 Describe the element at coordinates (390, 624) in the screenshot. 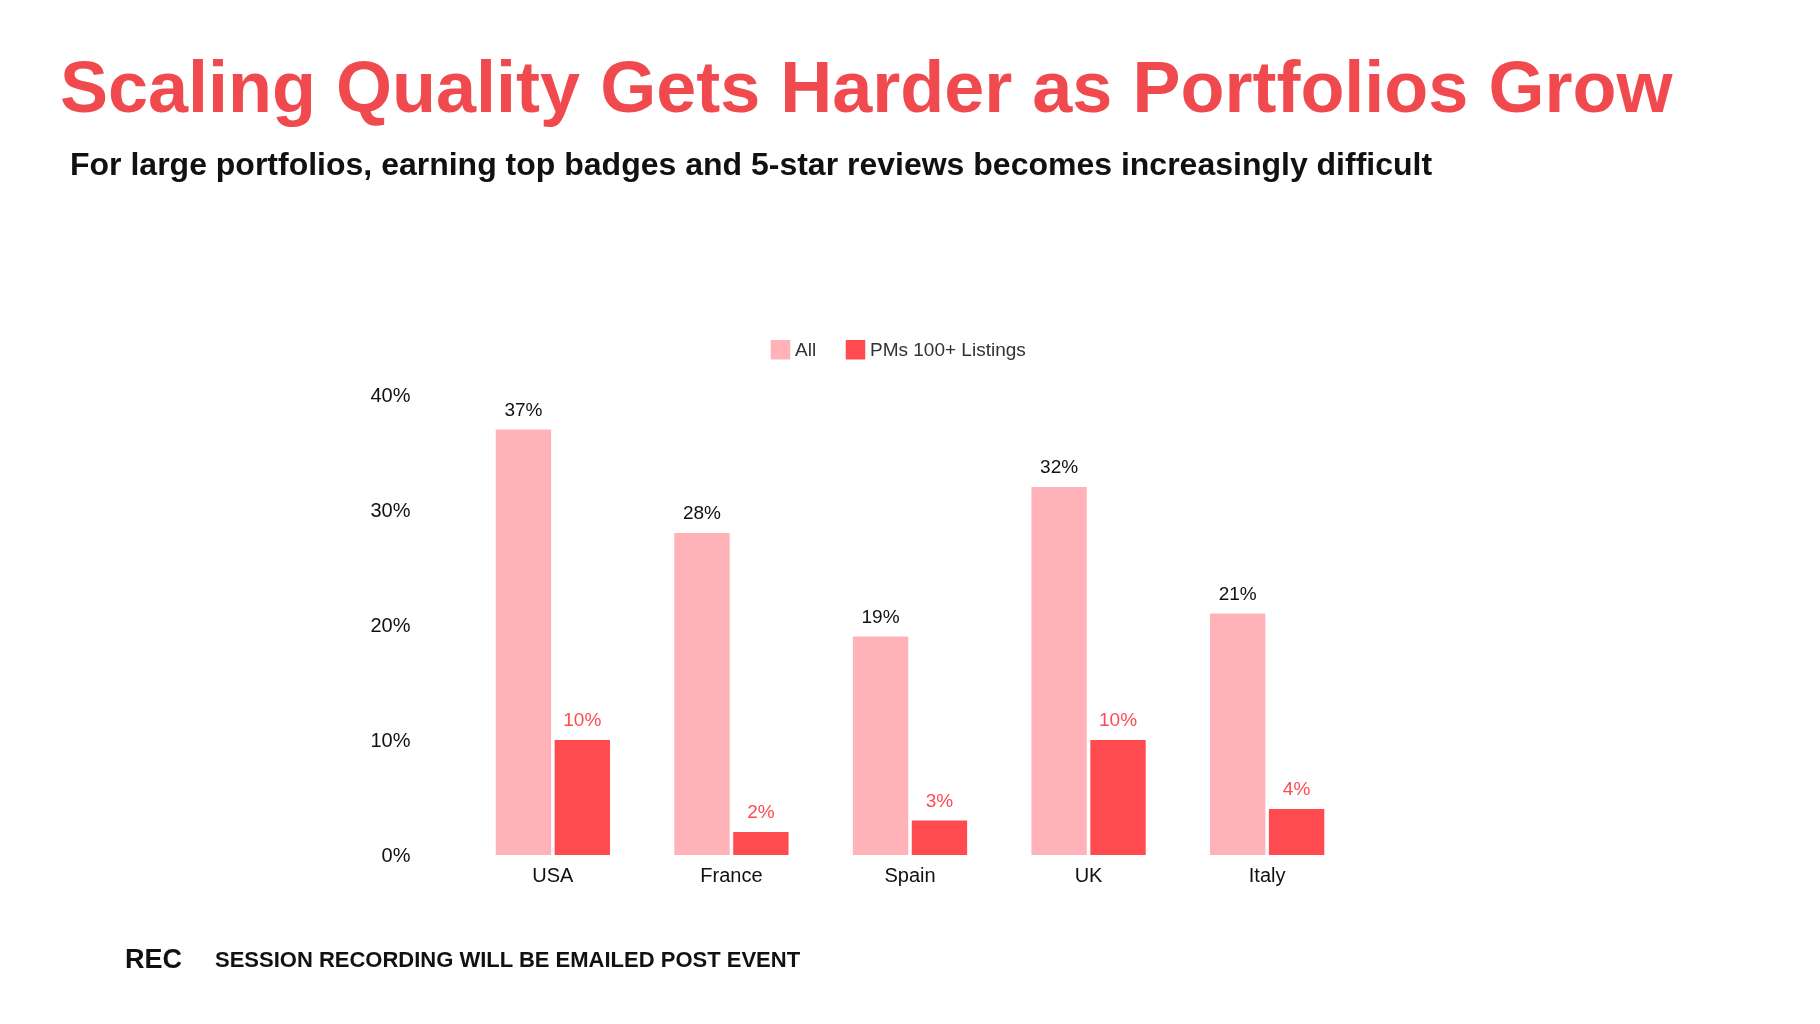

I see `y-tick-label: 20%` at that location.